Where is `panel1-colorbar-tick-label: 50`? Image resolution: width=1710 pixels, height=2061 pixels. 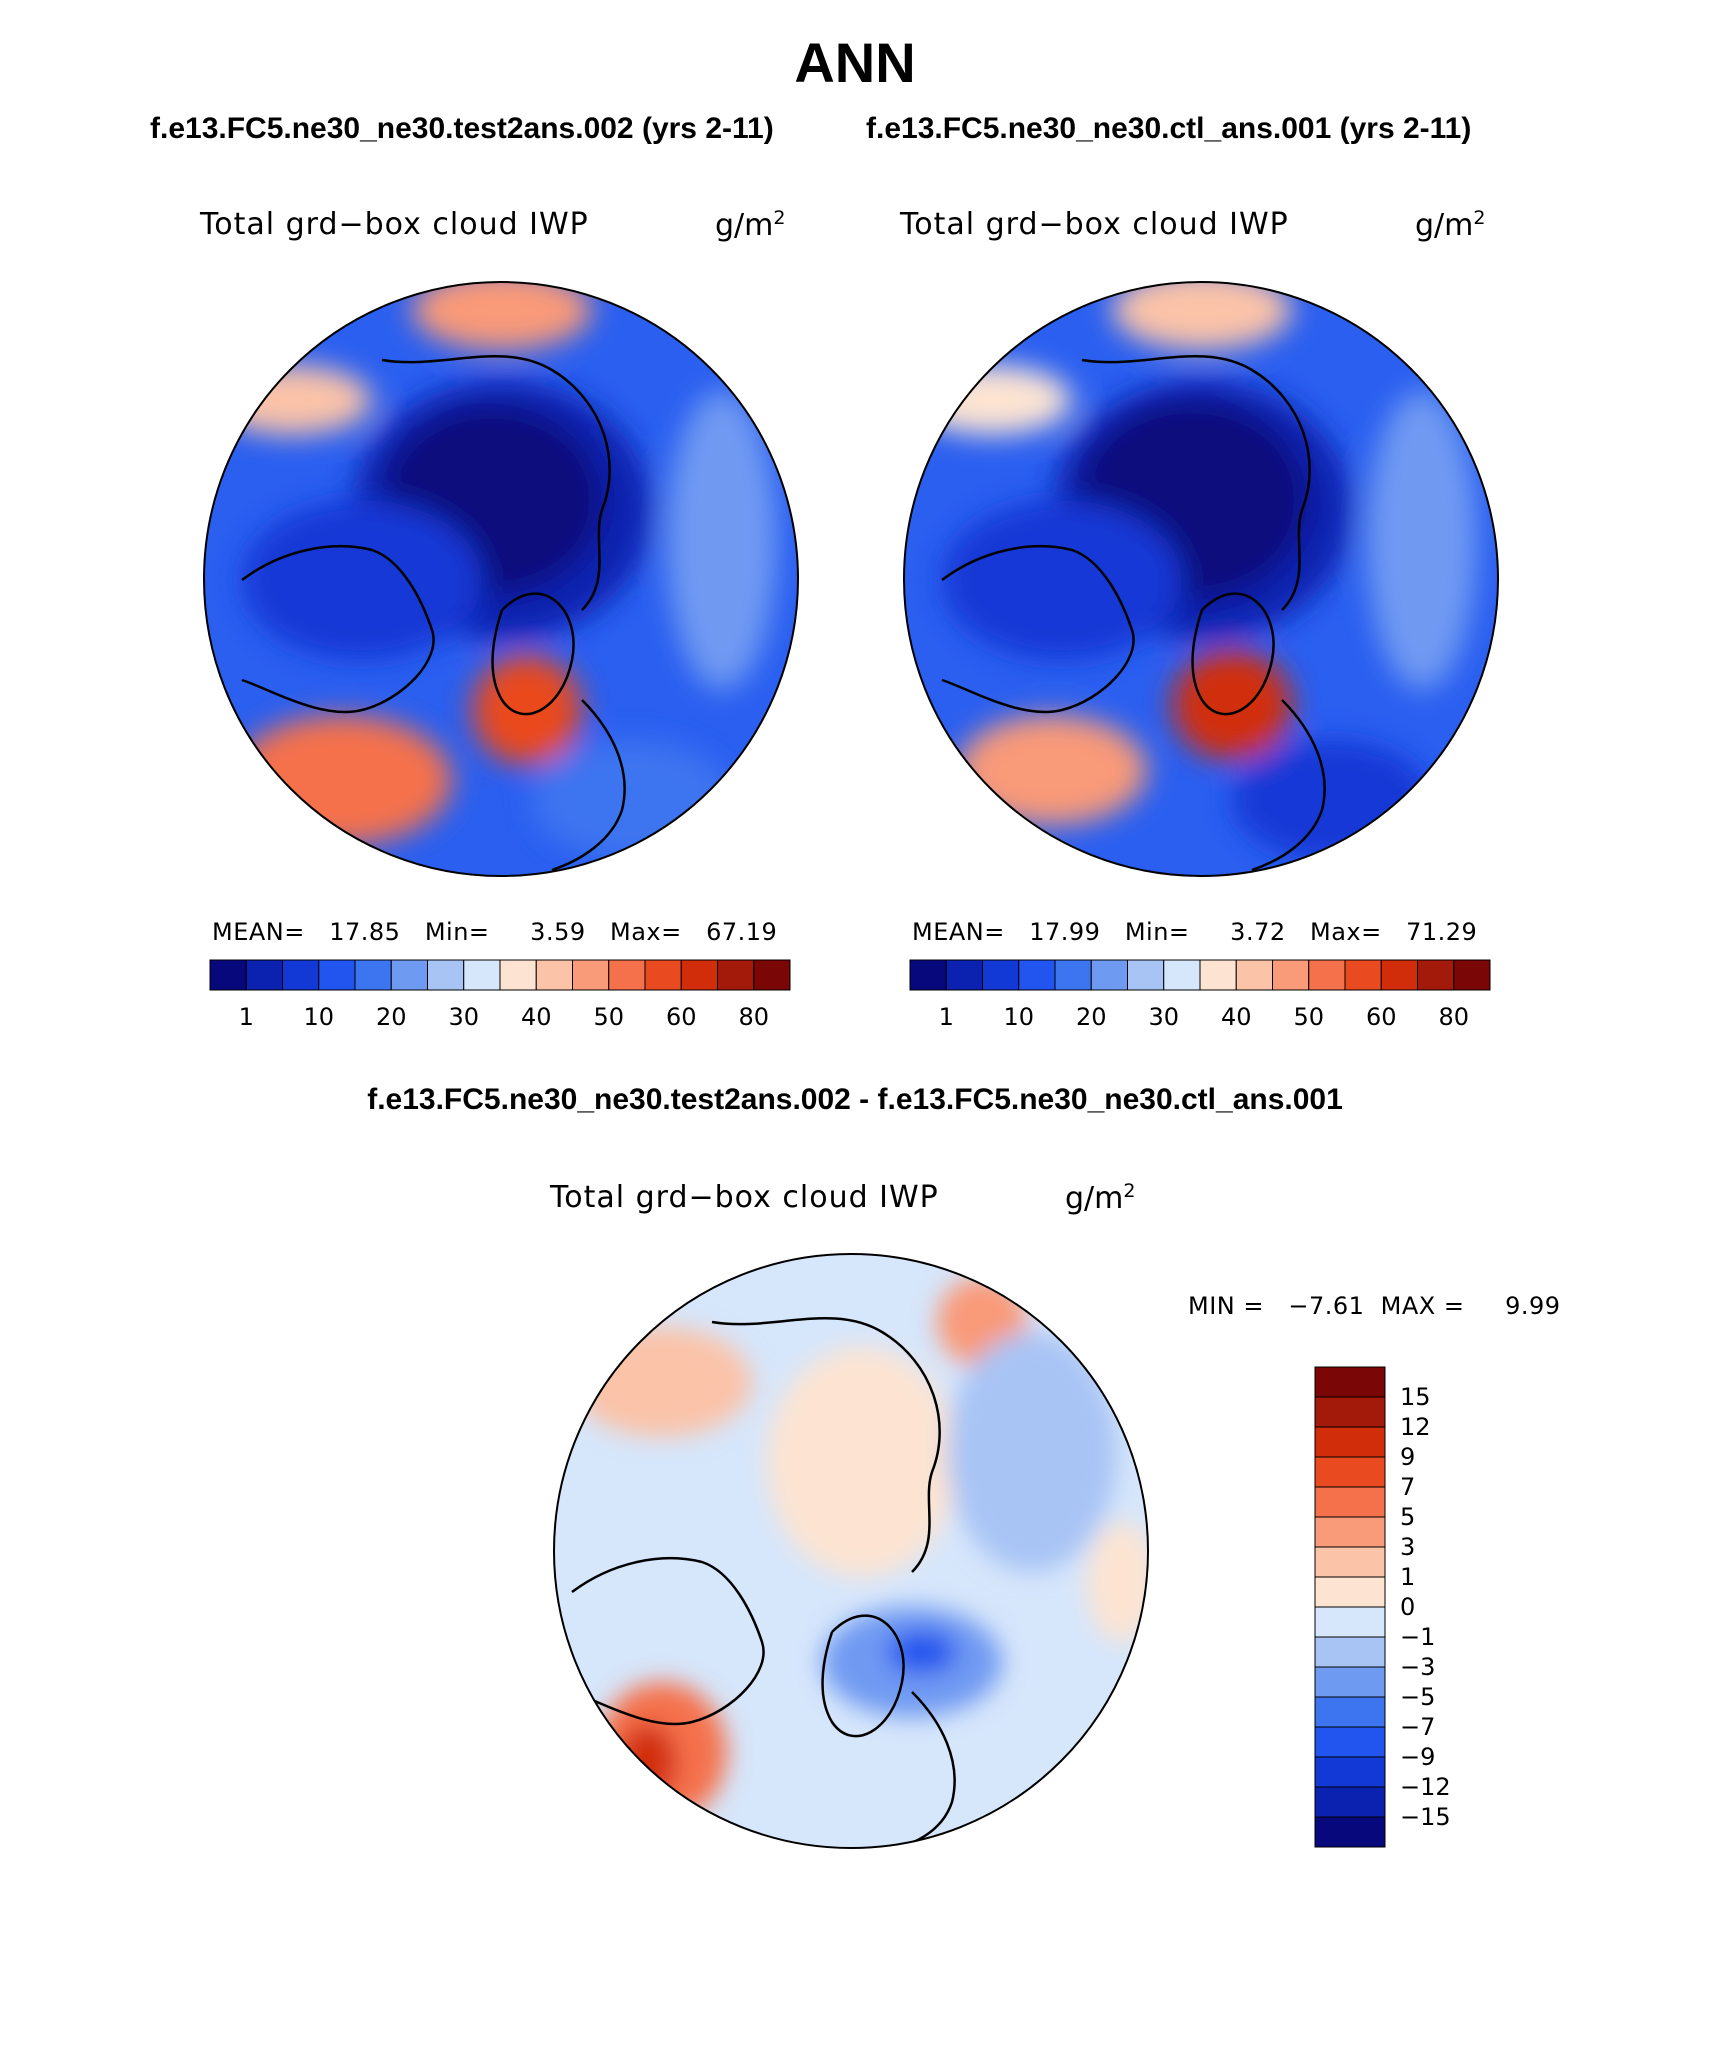 panel1-colorbar-tick-label: 50 is located at coordinates (609, 1017).